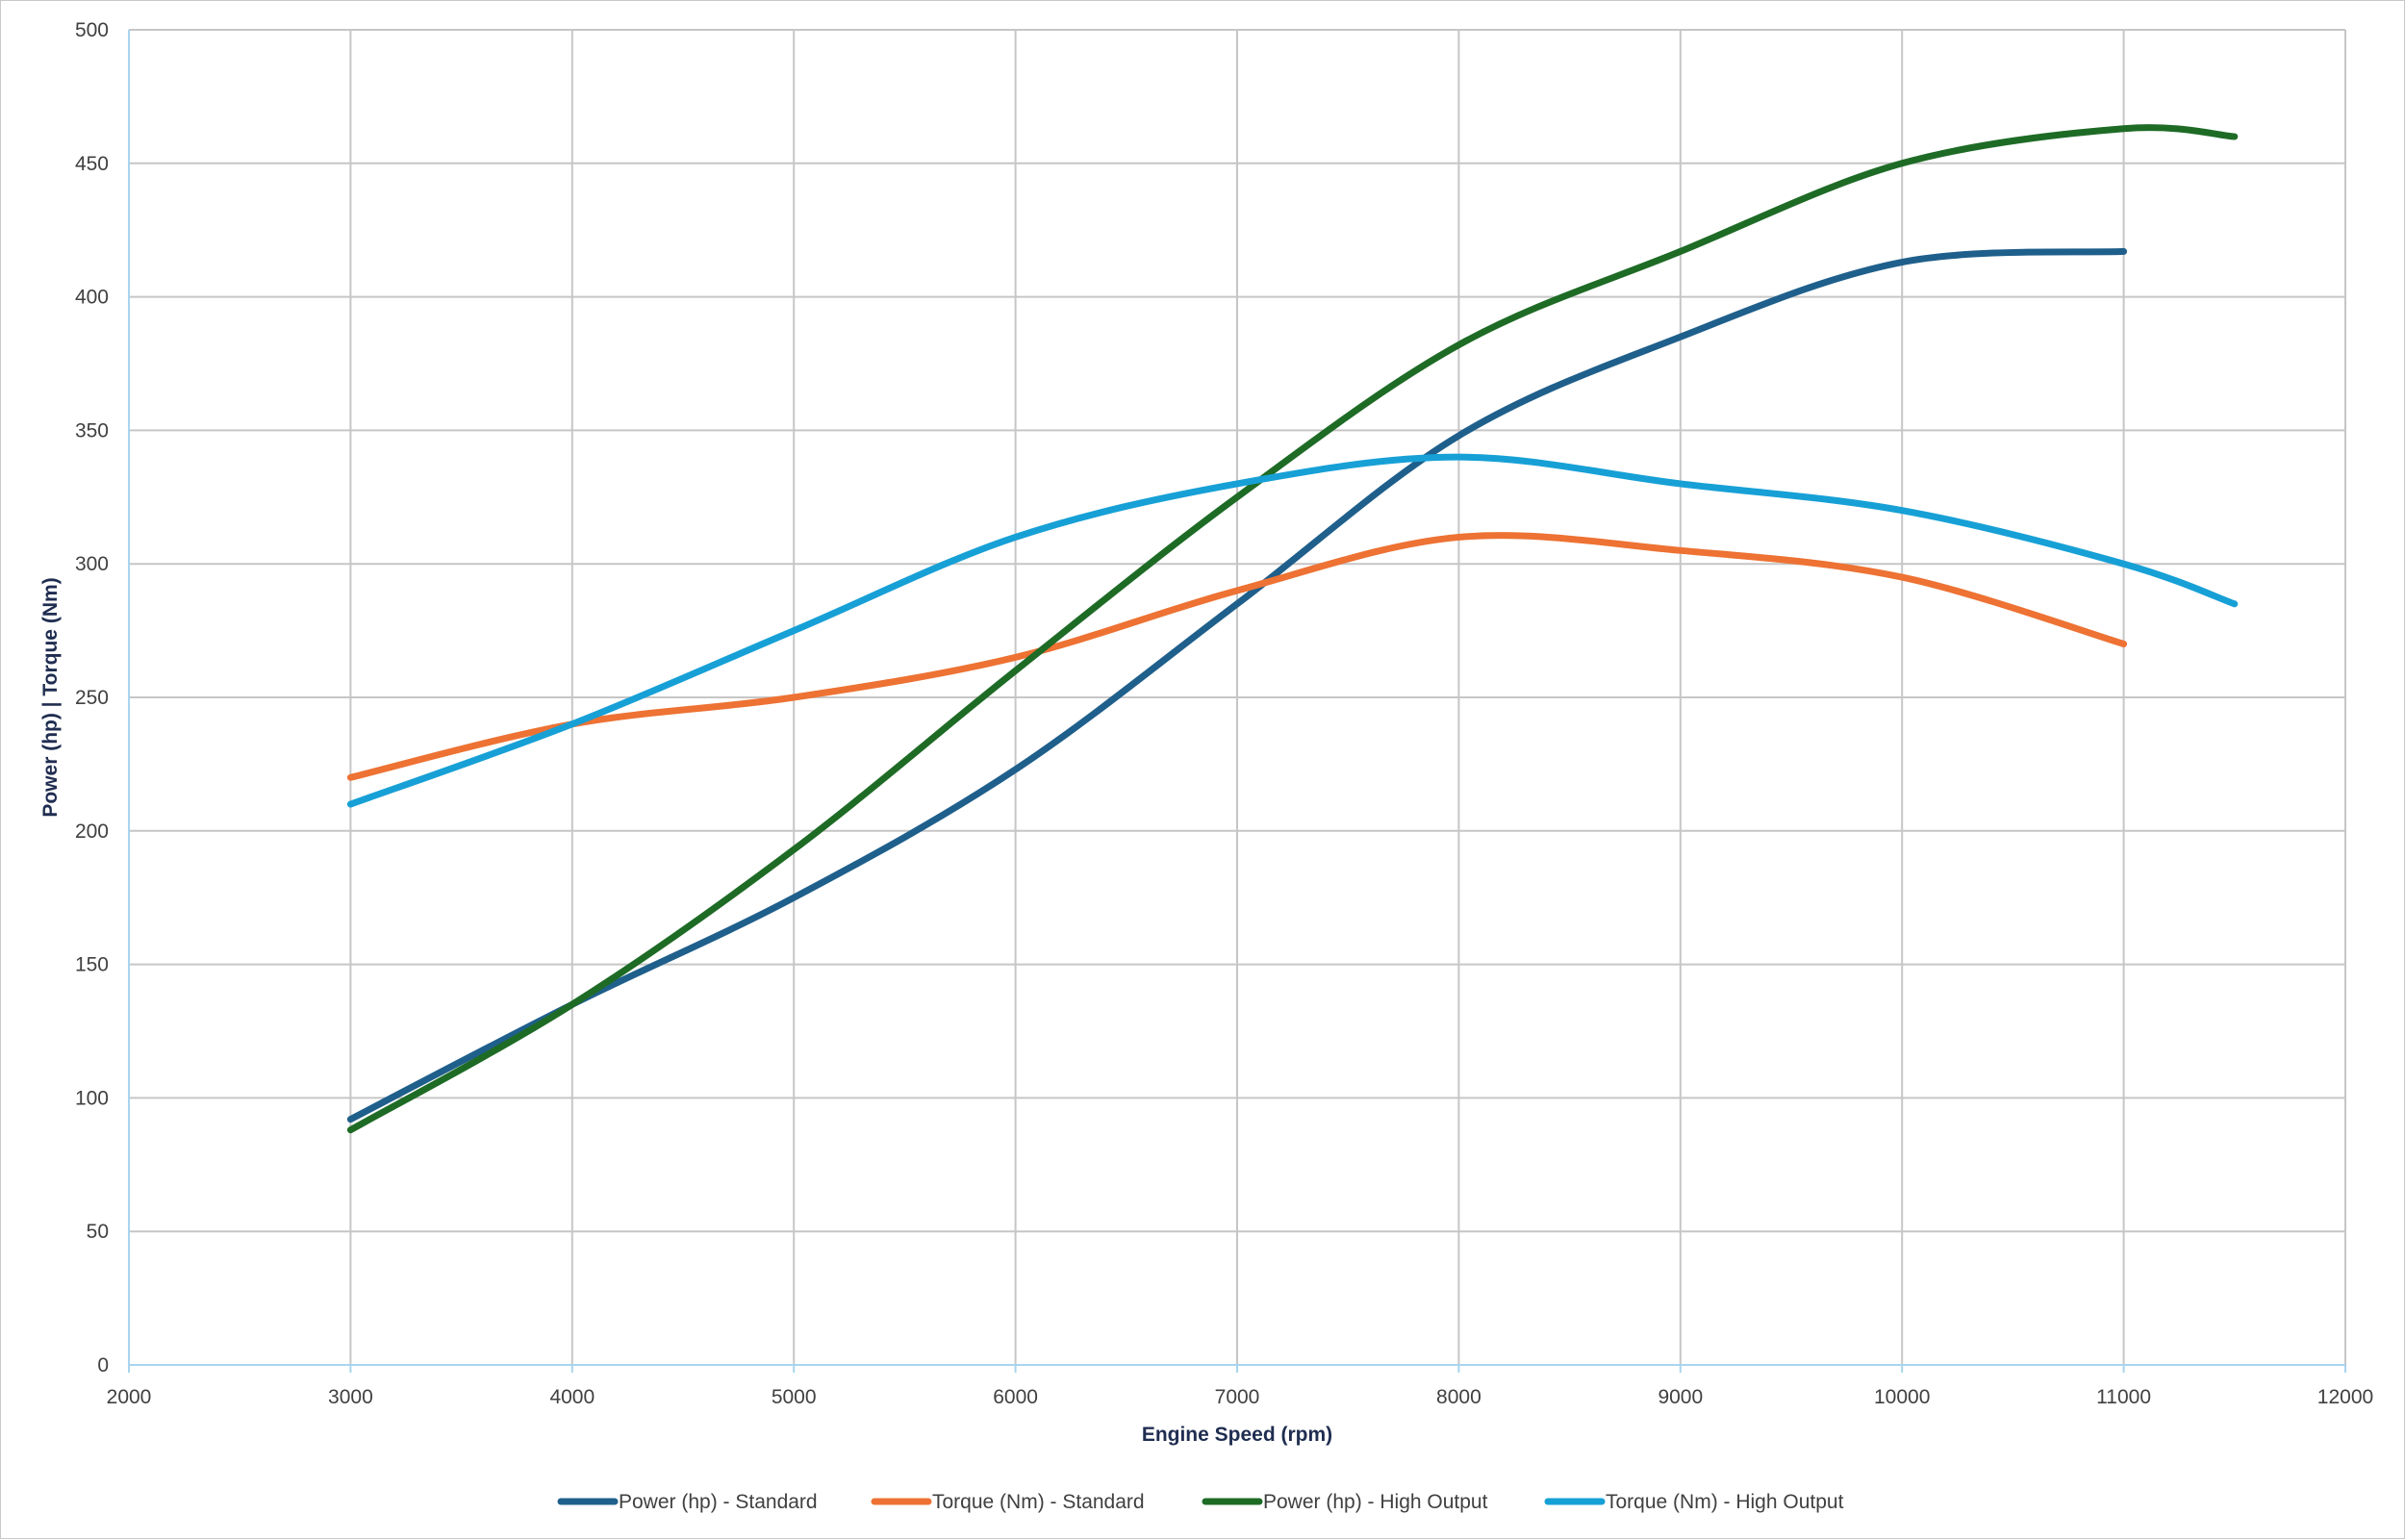 The height and width of the screenshot is (1540, 2405). Describe the element at coordinates (2123, 1397) in the screenshot. I see `x-tick-label: 11000` at that location.